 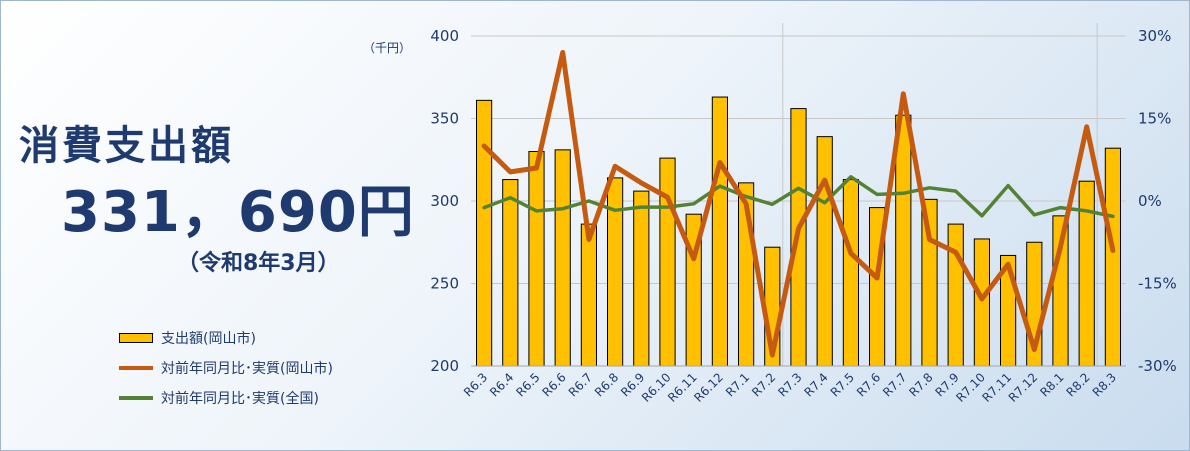 I want to click on bar-R7.5, so click(x=850, y=273).